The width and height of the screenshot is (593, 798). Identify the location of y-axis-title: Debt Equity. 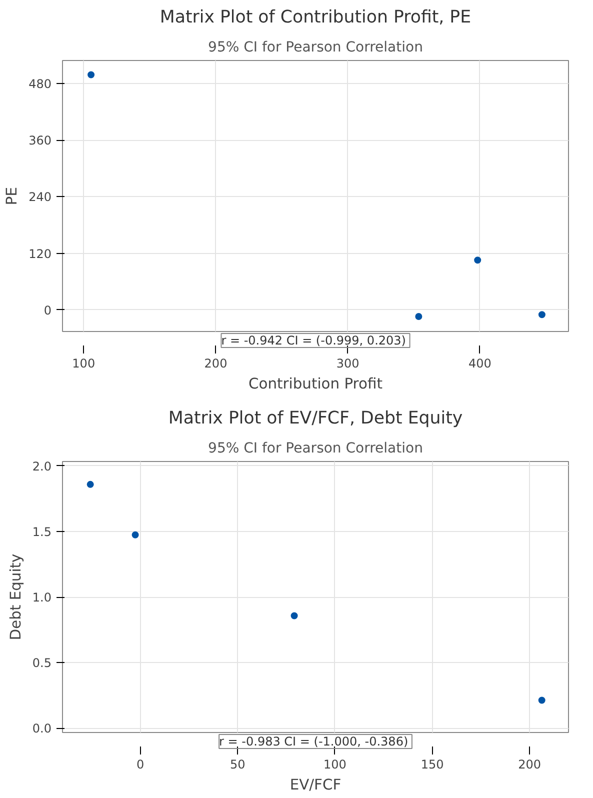
(15, 596).